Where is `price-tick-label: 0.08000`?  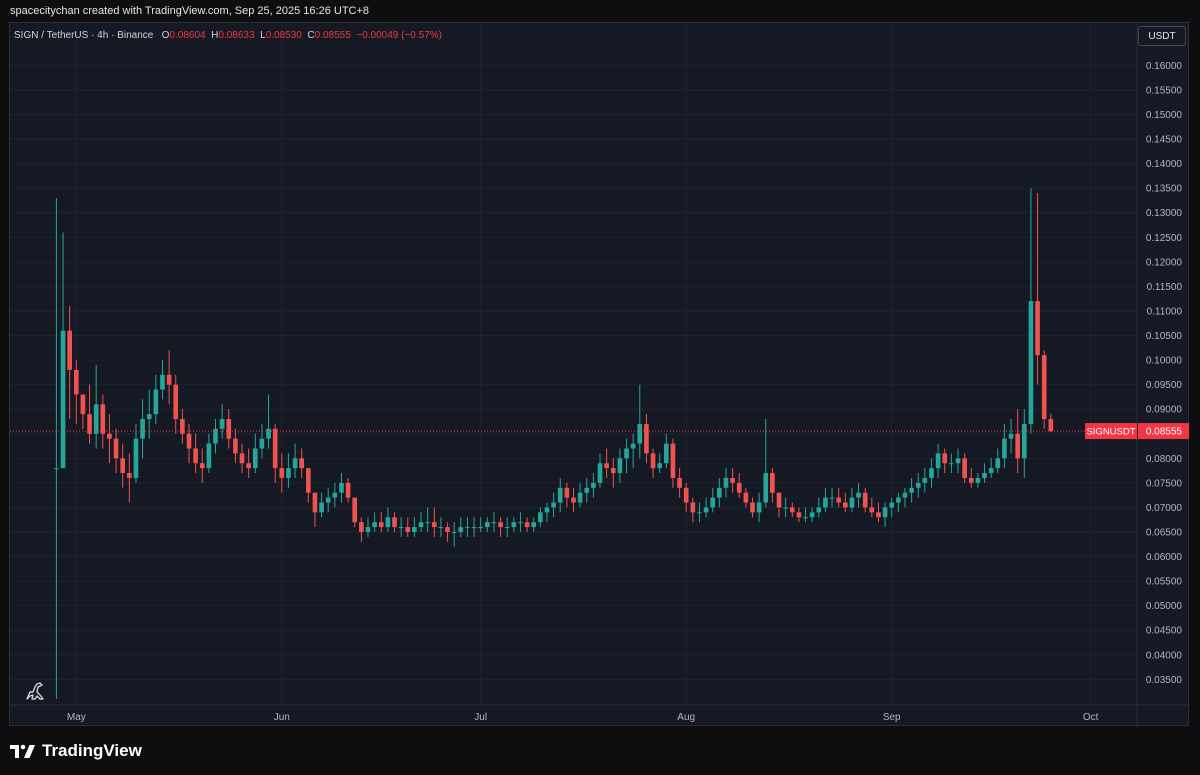
price-tick-label: 0.08000 is located at coordinates (1164, 459).